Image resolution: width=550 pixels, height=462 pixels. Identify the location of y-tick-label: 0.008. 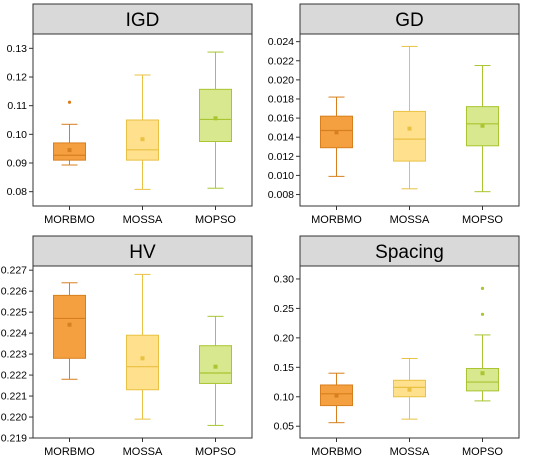
(281, 195).